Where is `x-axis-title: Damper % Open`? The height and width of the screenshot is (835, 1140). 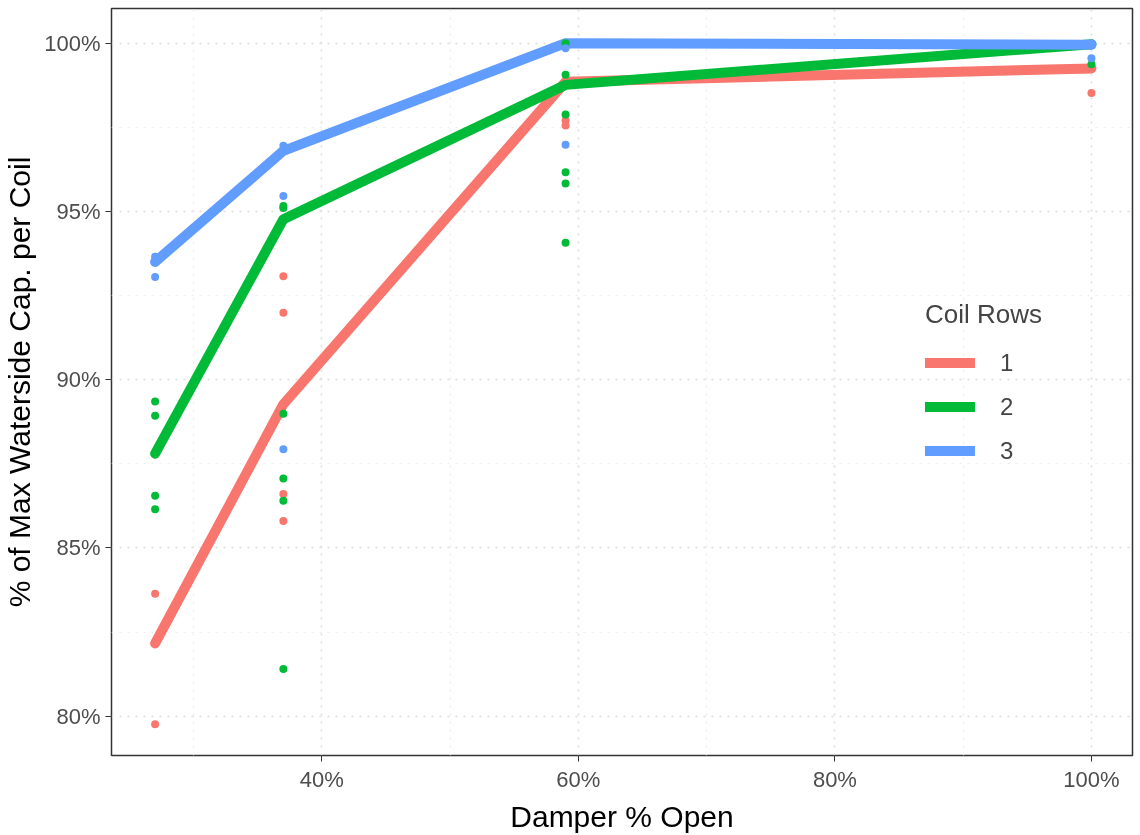
x-axis-title: Damper % Open is located at coordinates (622, 816).